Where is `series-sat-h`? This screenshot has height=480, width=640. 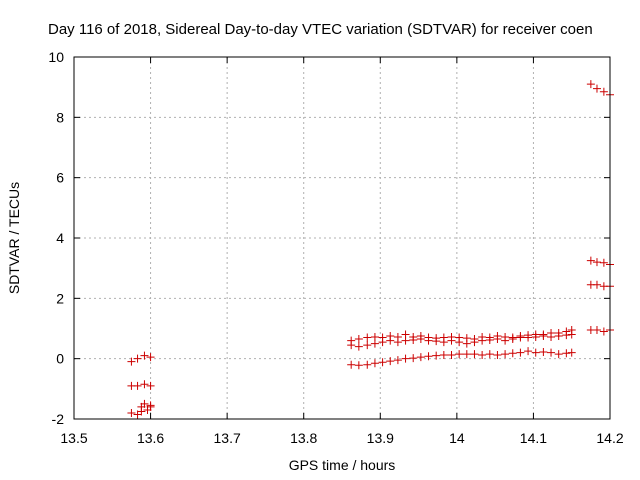 series-sat-h is located at coordinates (600, 89).